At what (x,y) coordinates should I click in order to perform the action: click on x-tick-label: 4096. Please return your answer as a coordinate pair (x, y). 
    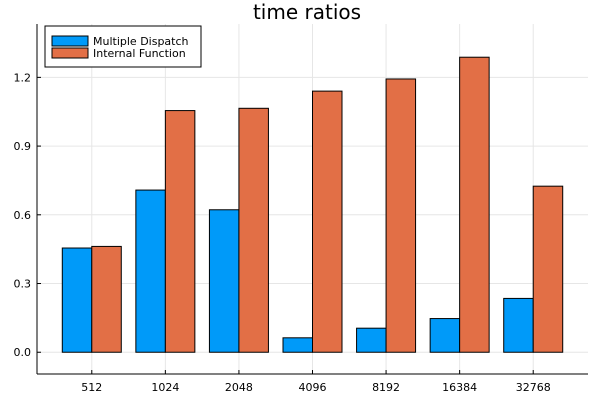
    Looking at the image, I should click on (313, 387).